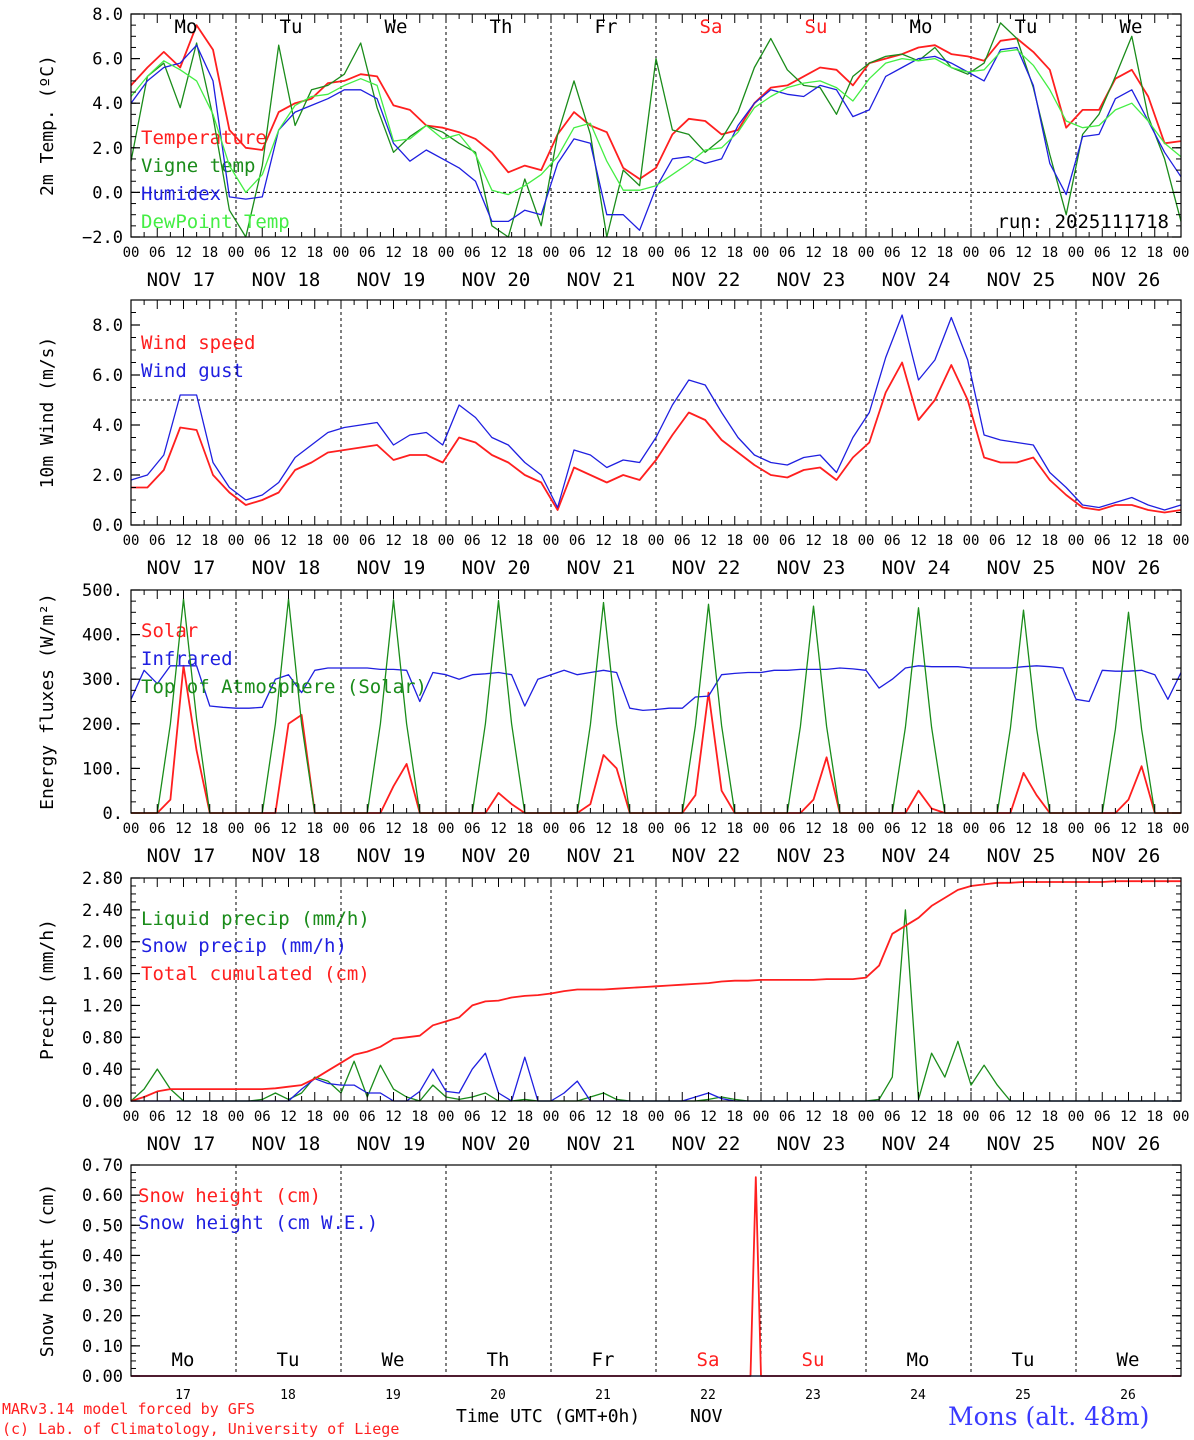 The image size is (1194, 1440). What do you see at coordinates (169, 631) in the screenshot?
I see `legend-entry: Solar` at bounding box center [169, 631].